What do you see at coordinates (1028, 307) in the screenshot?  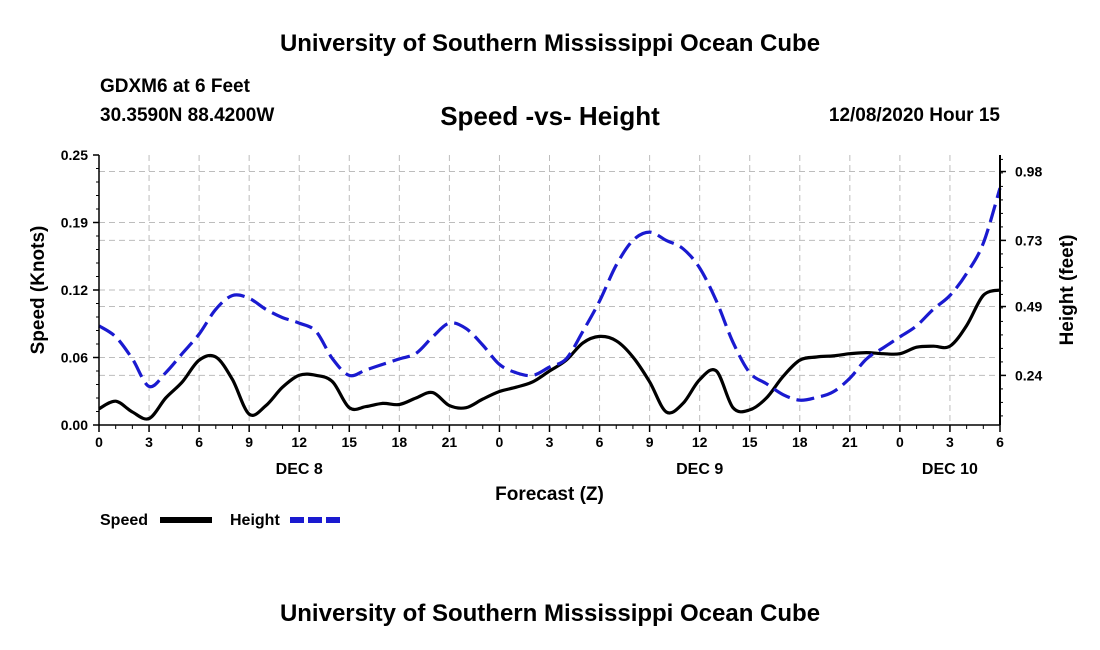 I see `y2-tick-label: 0.49` at bounding box center [1028, 307].